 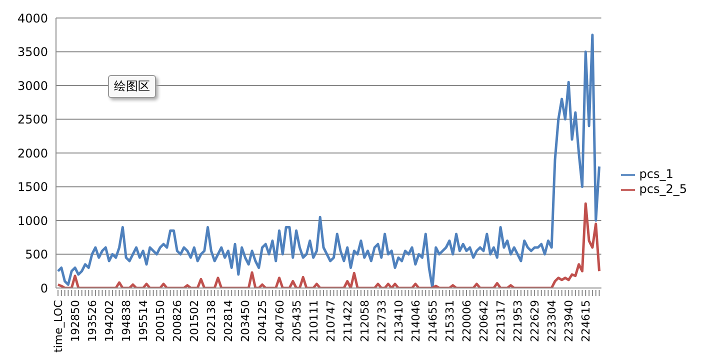 What do you see at coordinates (313, 321) in the screenshot?
I see `x-tick-label: 210111` at bounding box center [313, 321].